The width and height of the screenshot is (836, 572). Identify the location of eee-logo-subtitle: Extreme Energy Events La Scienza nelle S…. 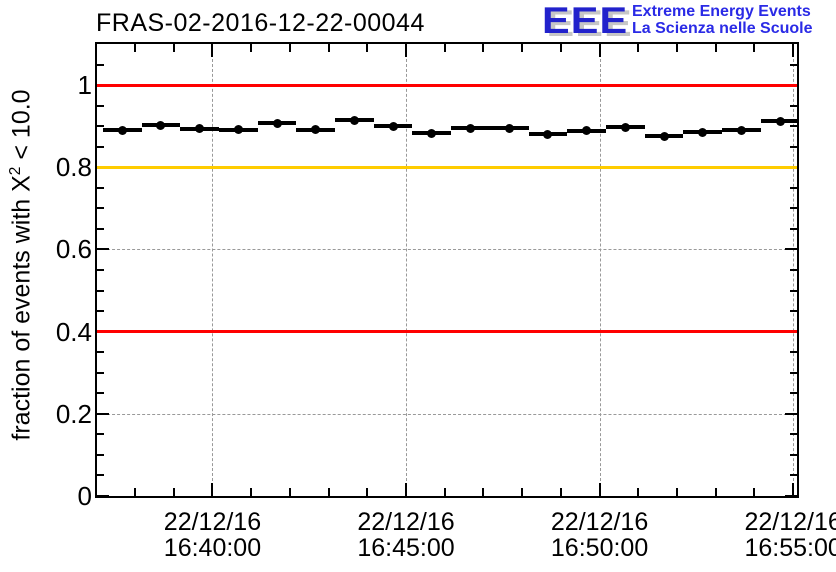
(722, 20).